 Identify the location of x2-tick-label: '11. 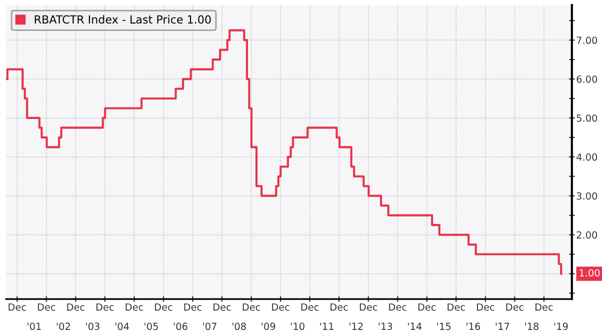
(327, 326).